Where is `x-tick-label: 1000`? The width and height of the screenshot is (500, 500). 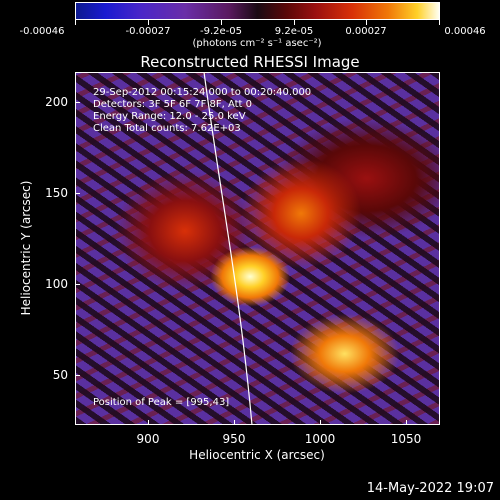
x-tick-label: 1000 is located at coordinates (320, 439).